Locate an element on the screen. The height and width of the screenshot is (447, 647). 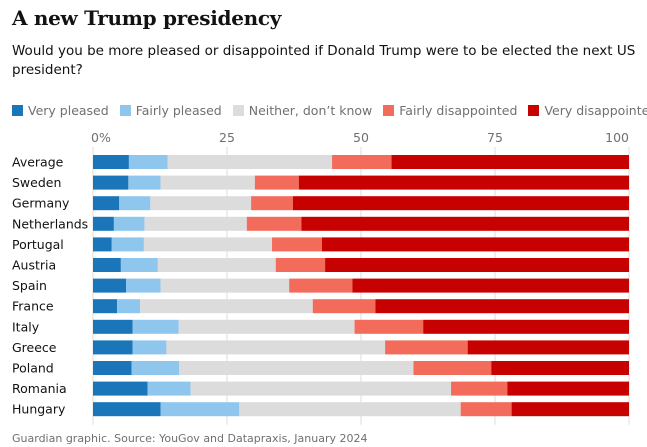
bar-segment-romania-very-disappointed is located at coordinates (568, 388).